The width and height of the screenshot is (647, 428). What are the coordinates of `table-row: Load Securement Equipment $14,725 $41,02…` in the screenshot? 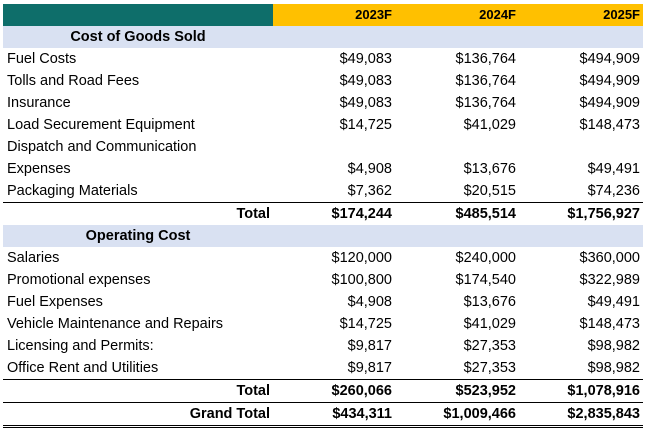 It's located at (323, 125).